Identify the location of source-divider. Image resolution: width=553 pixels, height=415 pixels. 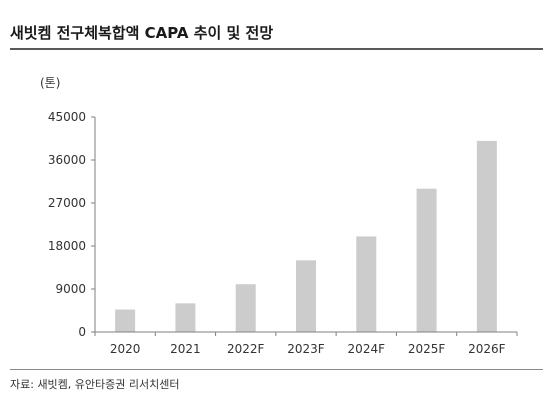
(276, 369).